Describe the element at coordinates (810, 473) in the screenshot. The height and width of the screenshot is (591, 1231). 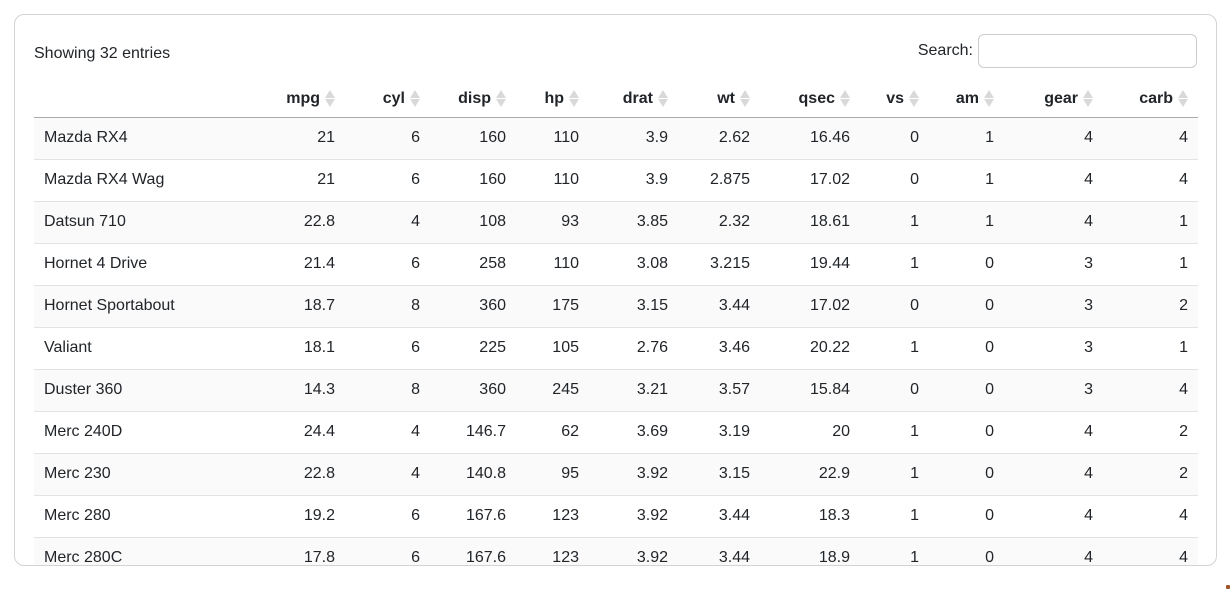
I see `data-cell: 22.9` at that location.